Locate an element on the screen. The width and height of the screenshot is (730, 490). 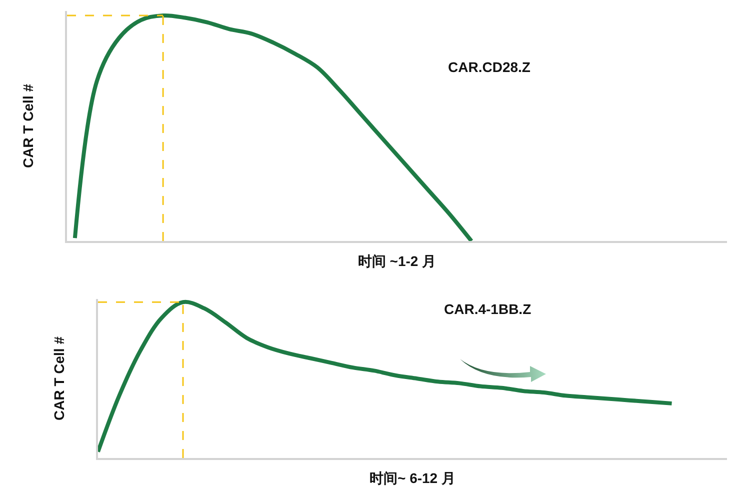
annotation: CAR.4-1BB.Z is located at coordinates (488, 309).